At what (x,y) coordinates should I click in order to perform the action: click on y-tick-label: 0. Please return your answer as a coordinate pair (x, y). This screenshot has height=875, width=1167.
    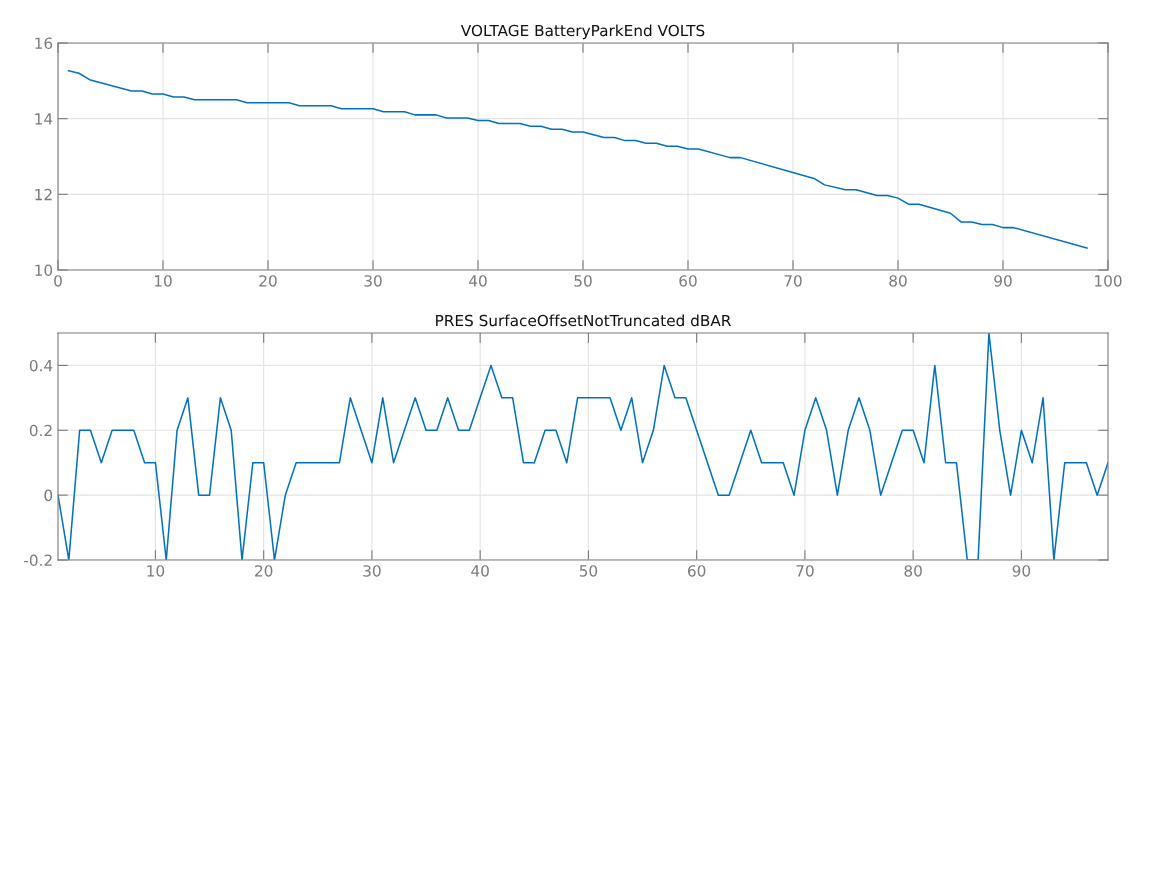
    Looking at the image, I should click on (48, 495).